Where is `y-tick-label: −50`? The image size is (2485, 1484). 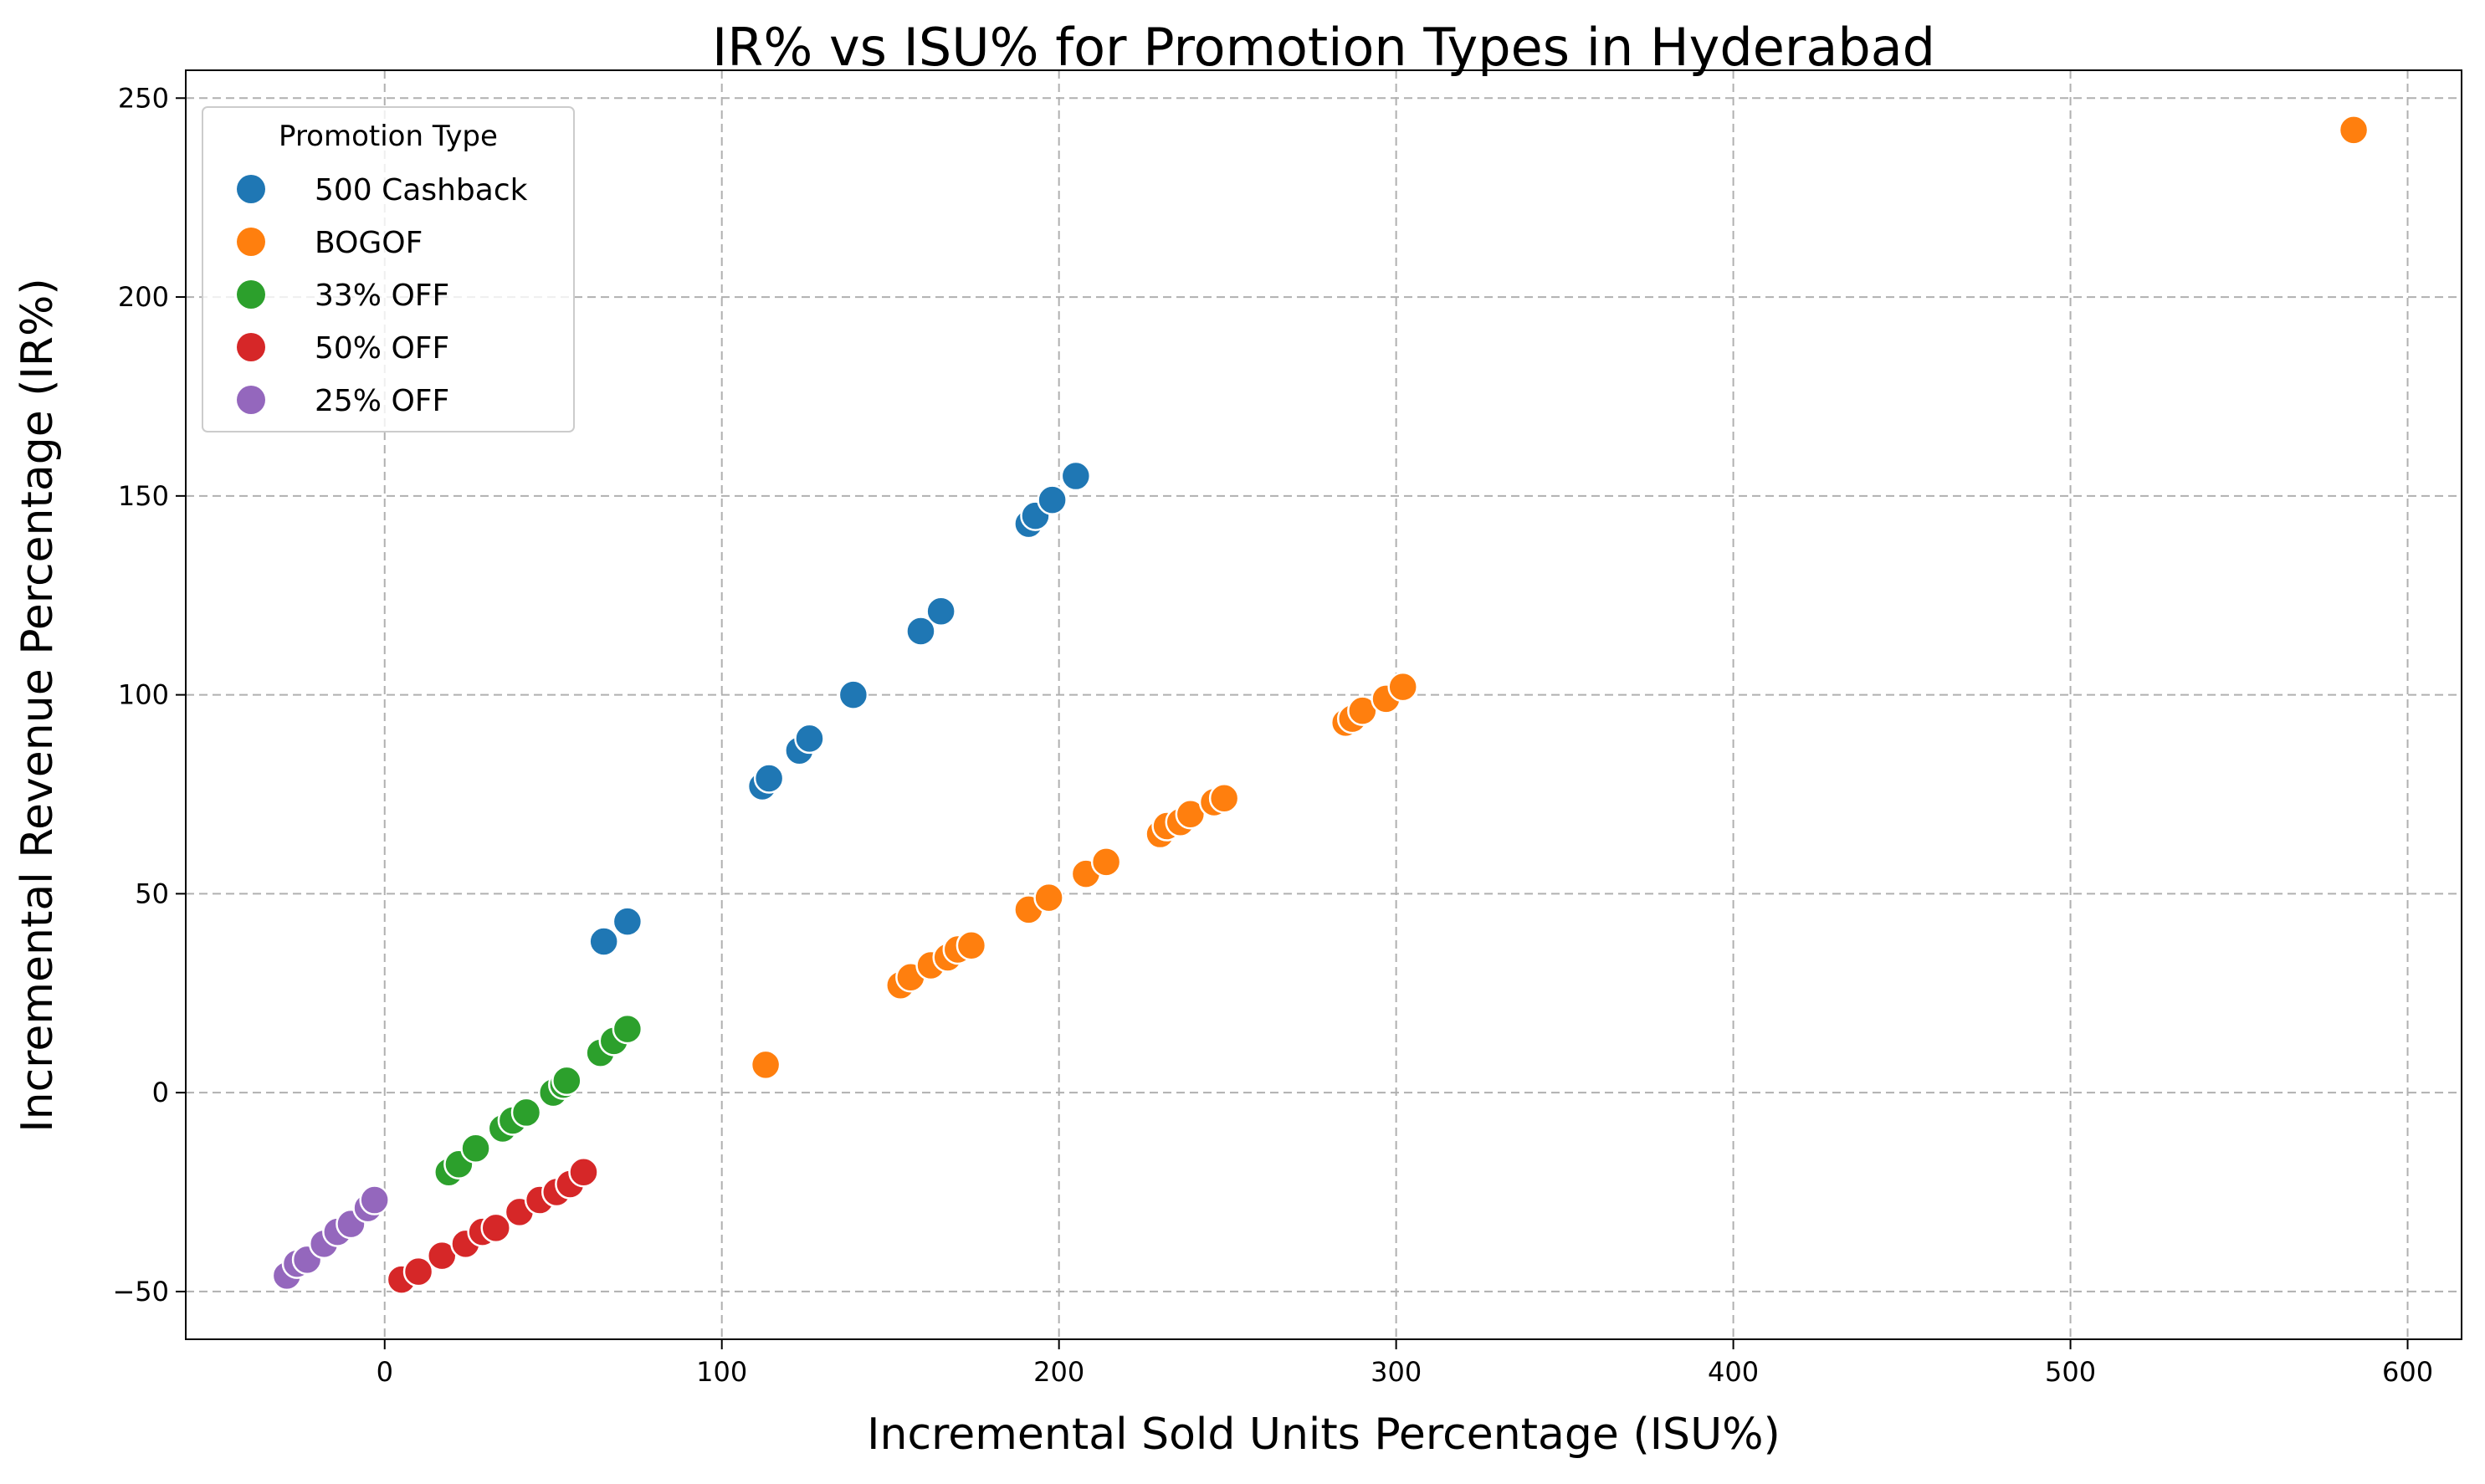 y-tick-label: −50 is located at coordinates (140, 1291).